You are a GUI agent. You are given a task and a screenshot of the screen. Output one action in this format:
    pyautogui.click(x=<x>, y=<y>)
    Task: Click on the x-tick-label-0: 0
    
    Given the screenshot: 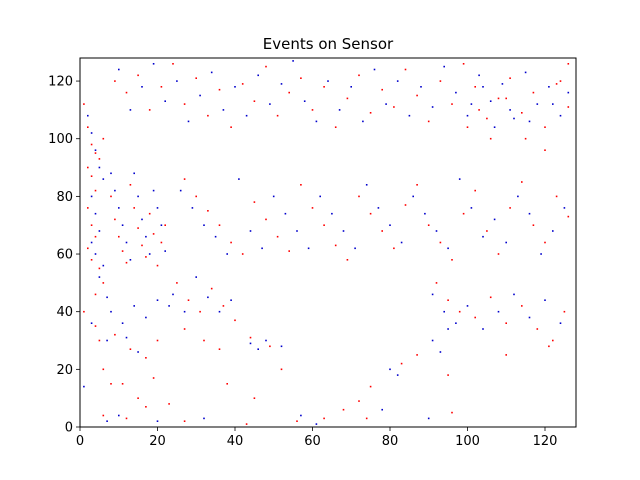 What is the action you would take?
    pyautogui.click(x=80, y=441)
    